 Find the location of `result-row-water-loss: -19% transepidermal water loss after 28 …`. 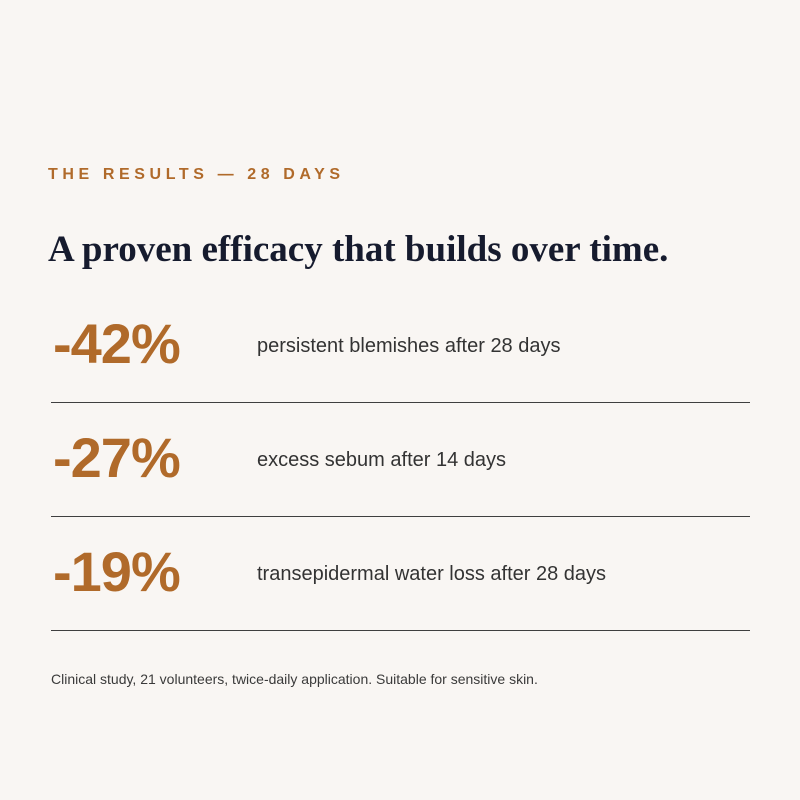

result-row-water-loss: -19% transepidermal water loss after 28 … is located at coordinates (400, 574).